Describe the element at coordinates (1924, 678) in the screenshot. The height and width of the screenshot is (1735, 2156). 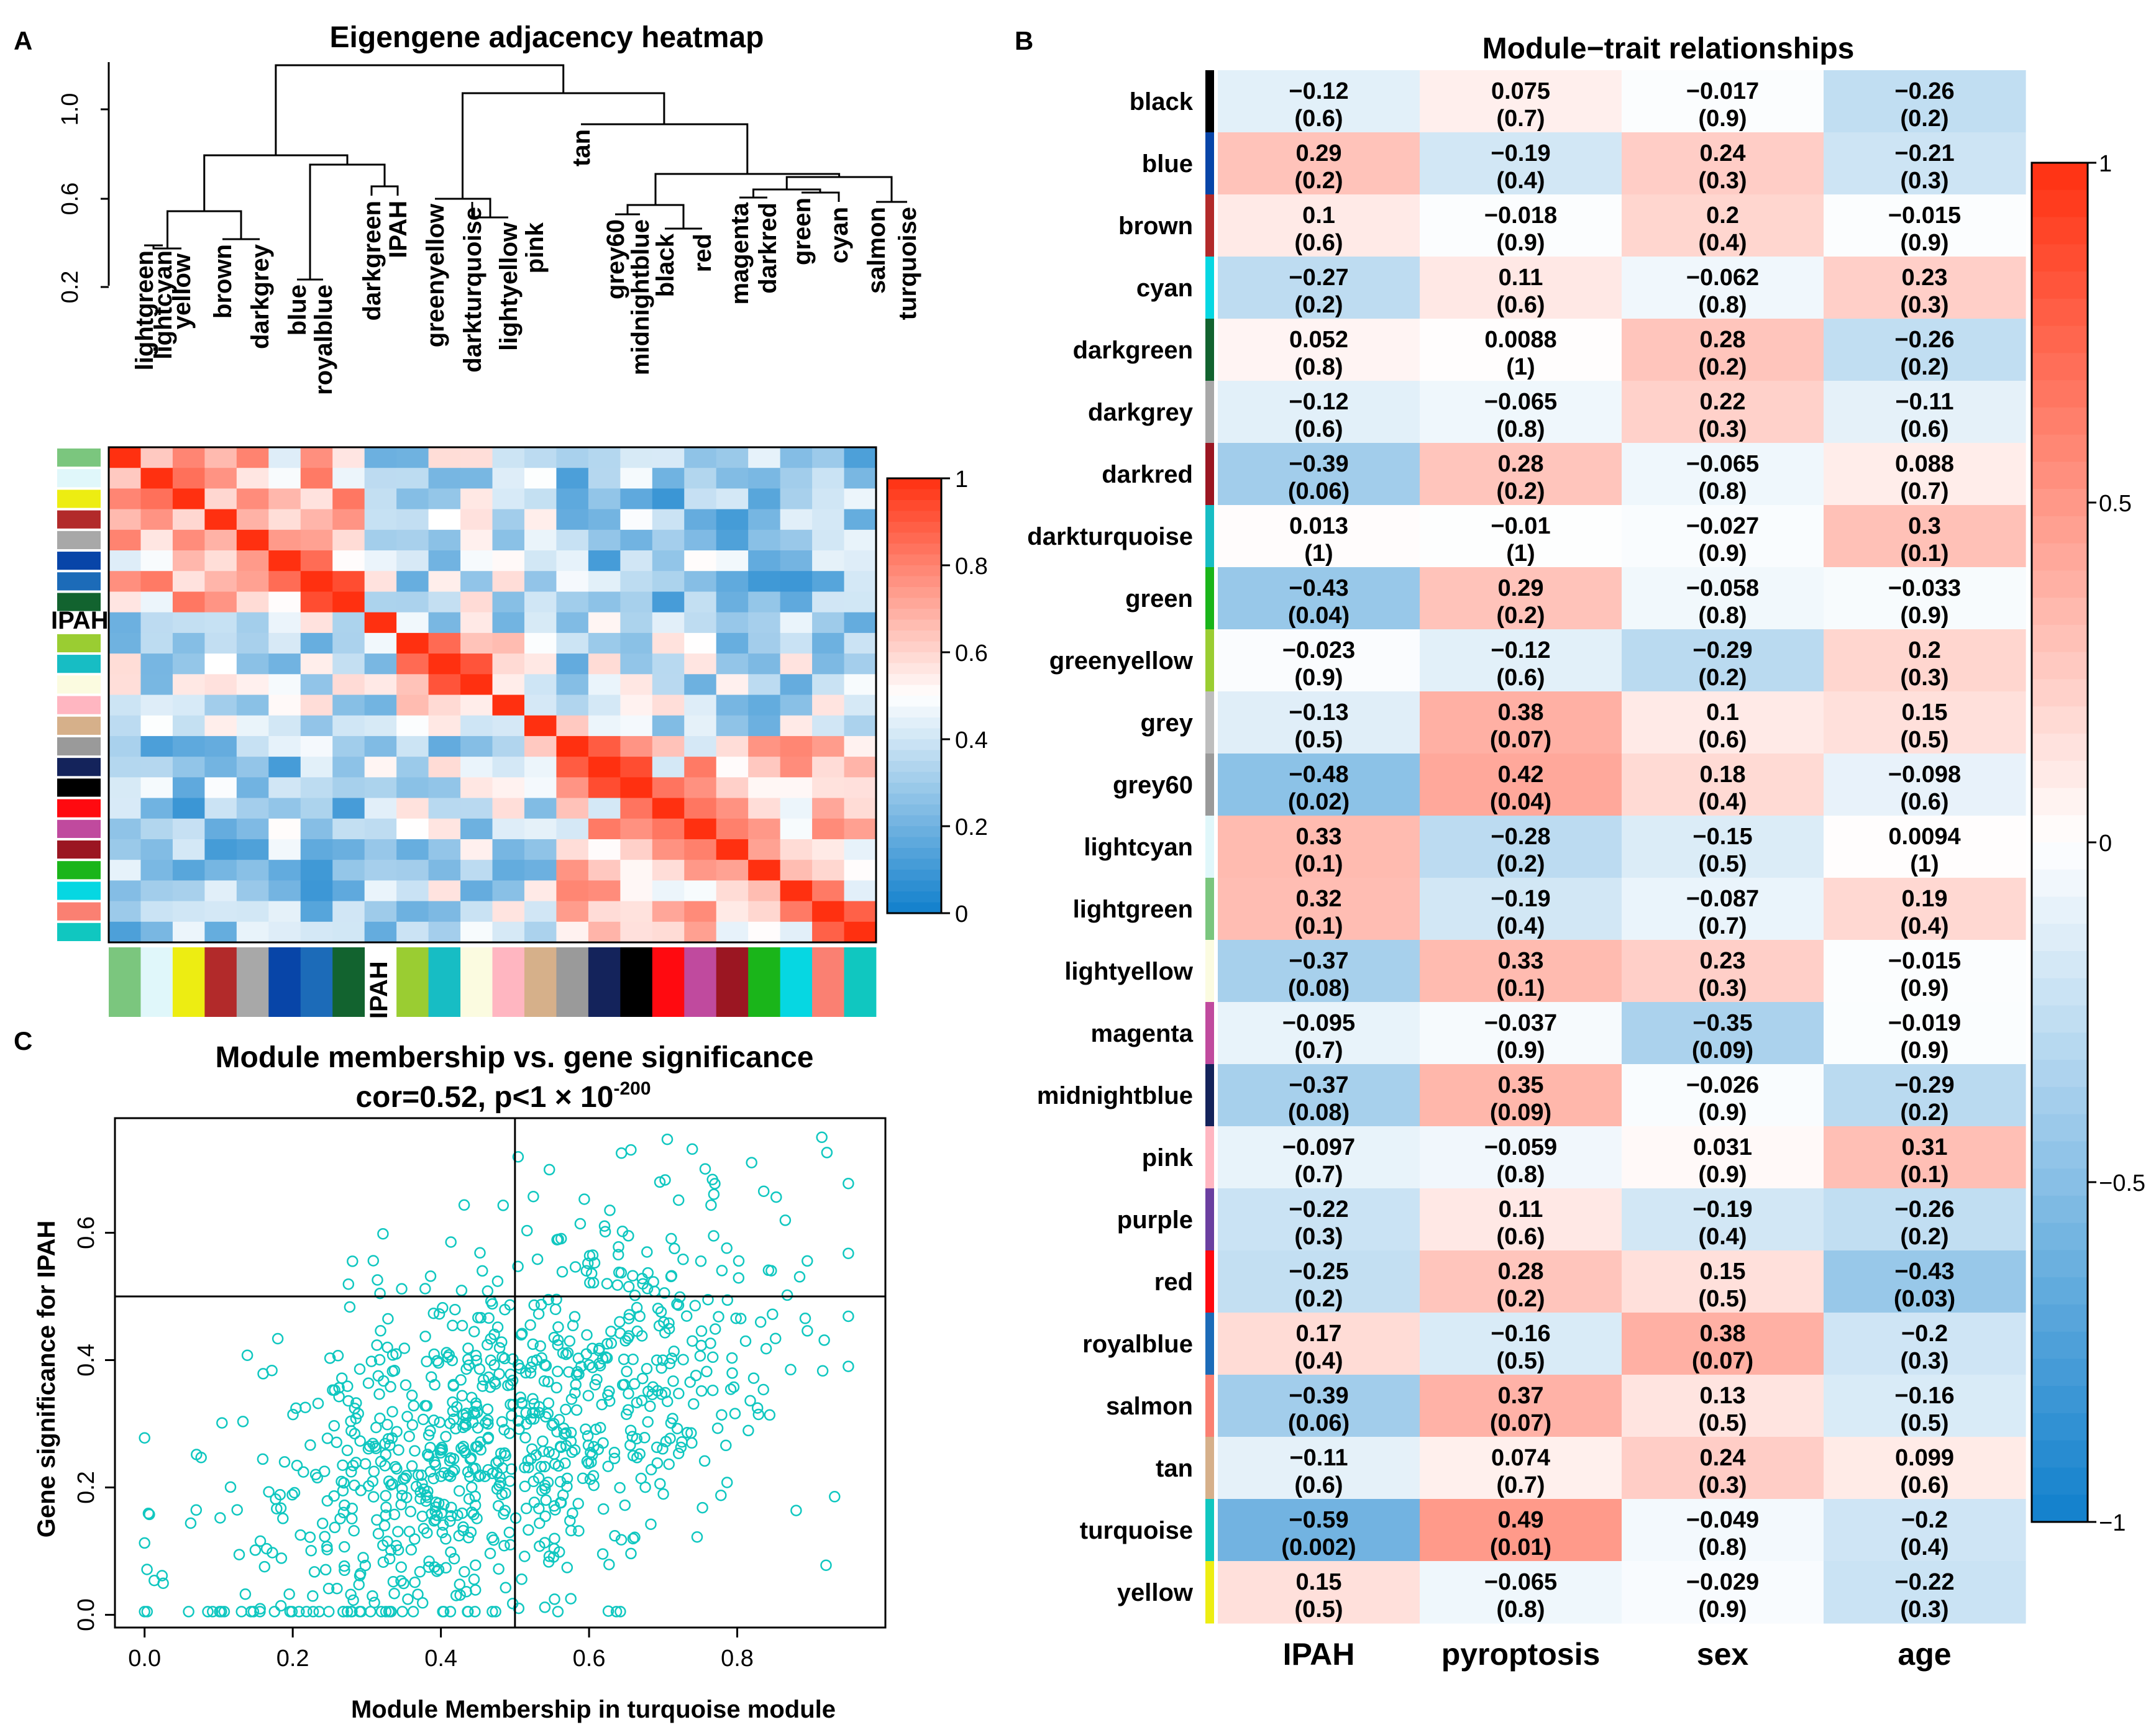
I see `module-trait-cell-pvalue: (0.3)` at that location.